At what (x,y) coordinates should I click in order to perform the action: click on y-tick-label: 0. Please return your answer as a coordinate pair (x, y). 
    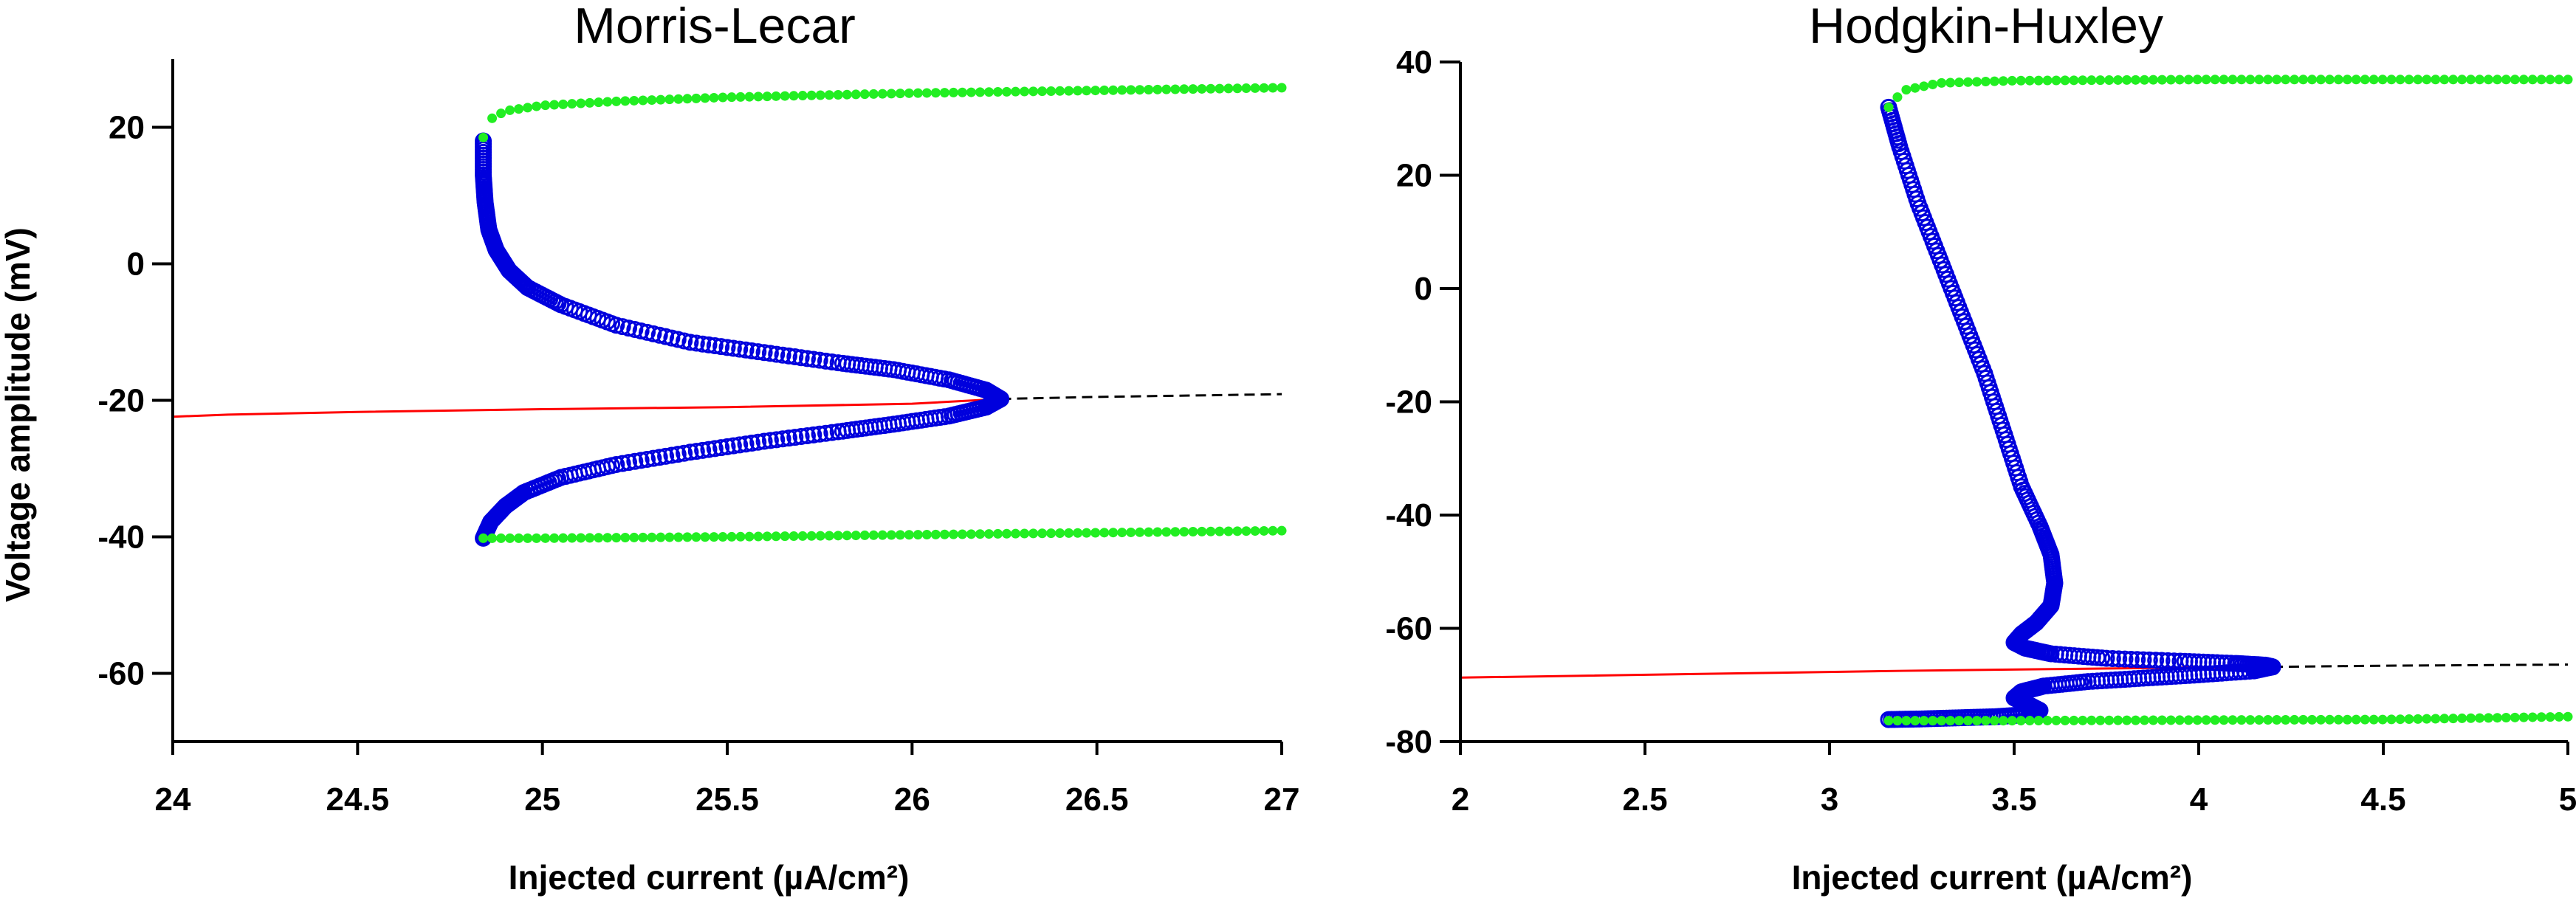
    Looking at the image, I should click on (136, 265).